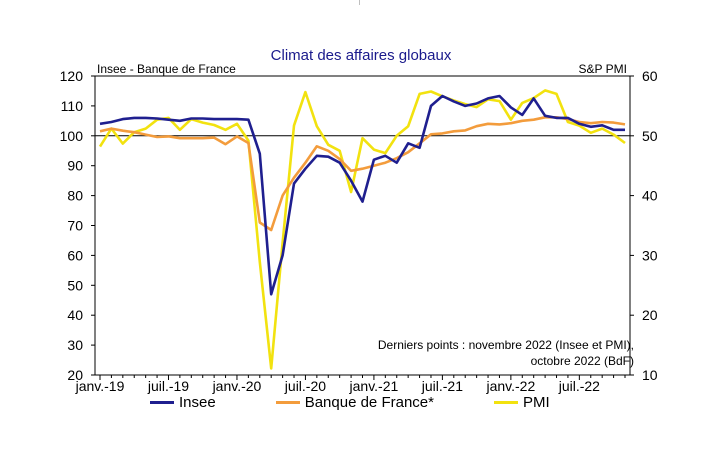 The width and height of the screenshot is (722, 451). Describe the element at coordinates (359, 2) in the screenshot. I see `top-edge-tick` at that location.